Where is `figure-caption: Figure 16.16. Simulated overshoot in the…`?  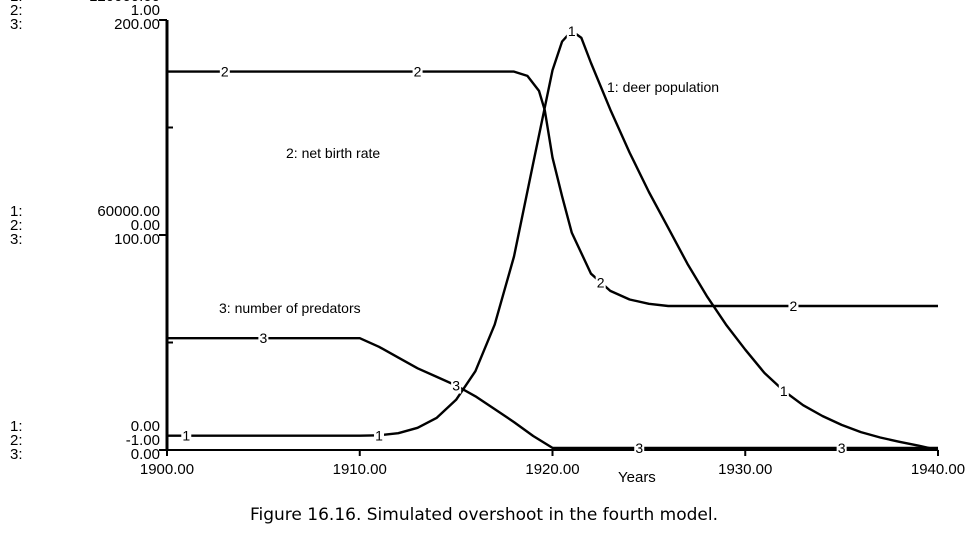
figure-caption: Figure 16.16. Simulated overshoot in the… is located at coordinates (484, 515).